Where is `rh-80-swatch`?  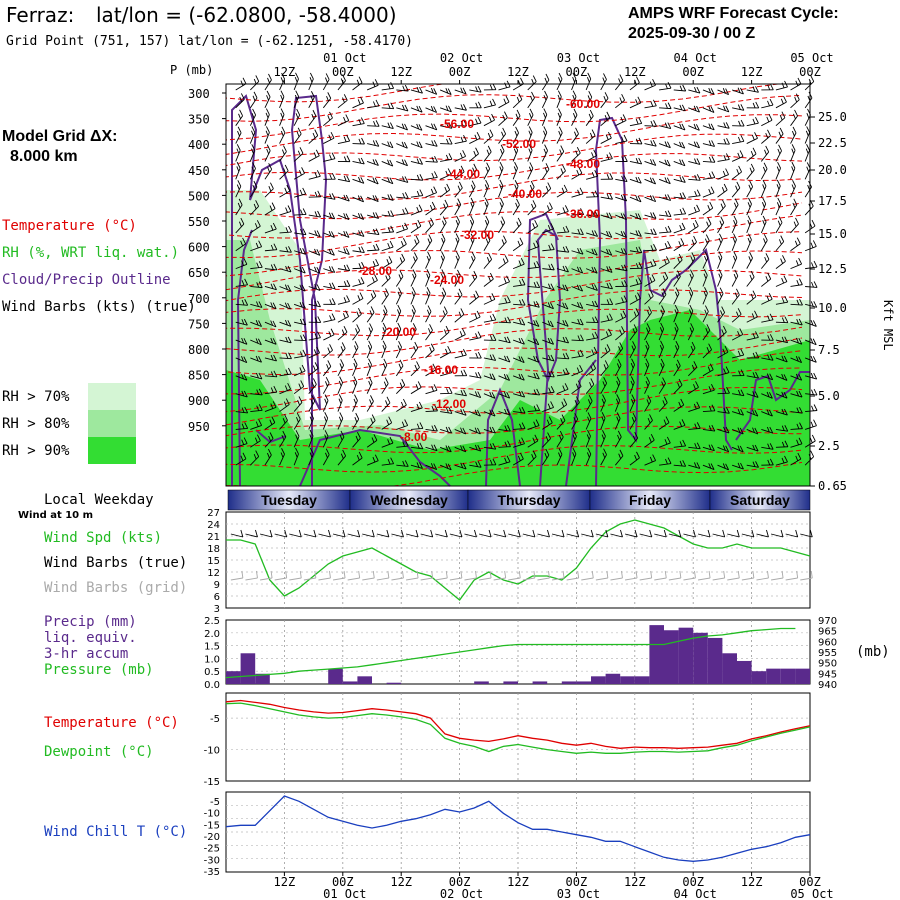
rh-80-swatch is located at coordinates (112, 423).